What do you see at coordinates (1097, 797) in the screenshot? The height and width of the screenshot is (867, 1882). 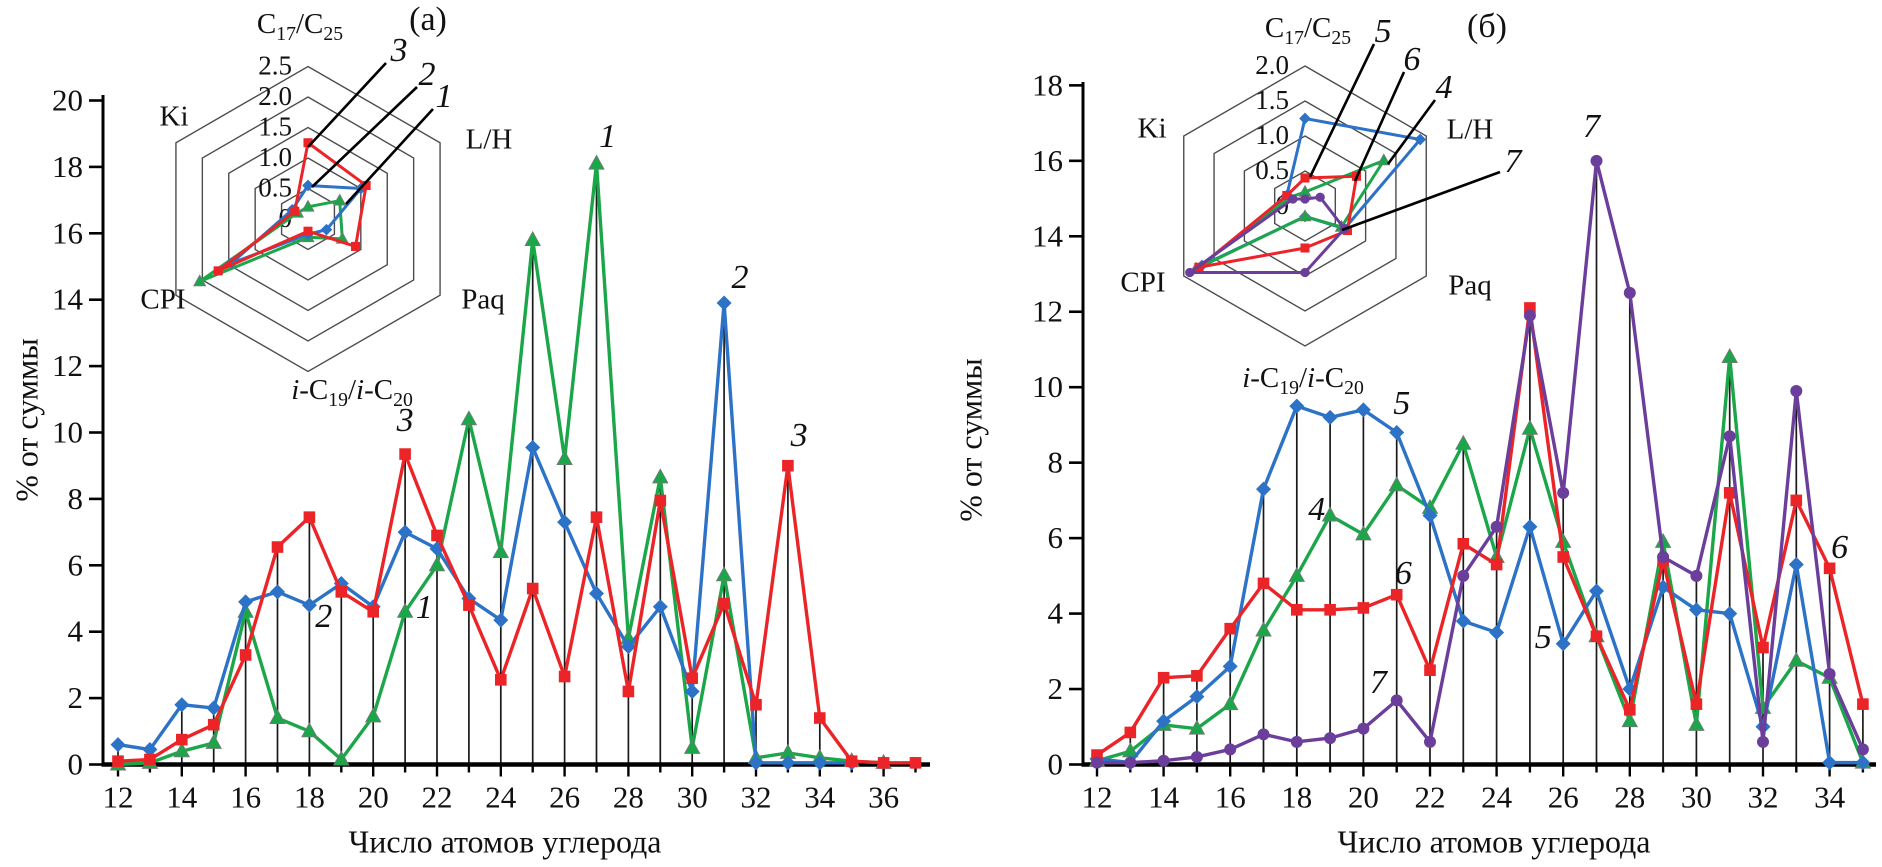 I see `x-tick-label: 12` at bounding box center [1097, 797].